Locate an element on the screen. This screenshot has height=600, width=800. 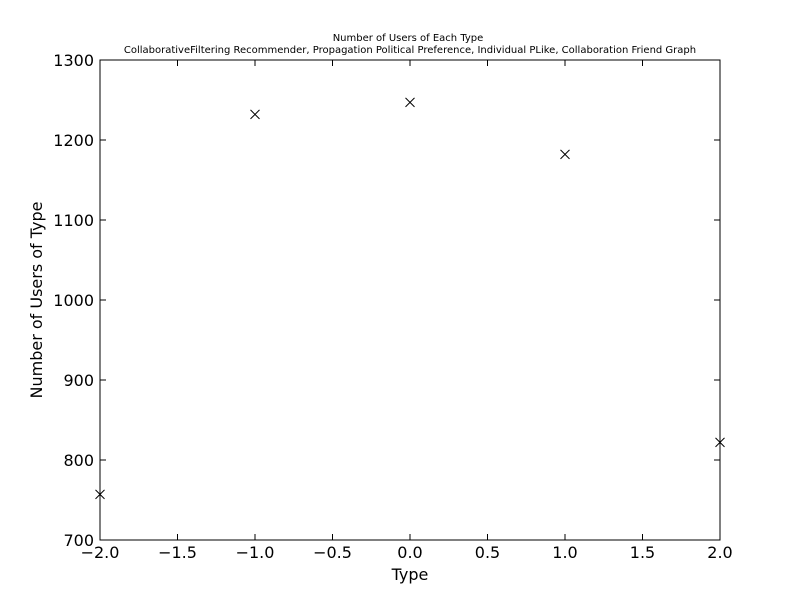
x-tick-label: 0.5 is located at coordinates (487, 552).